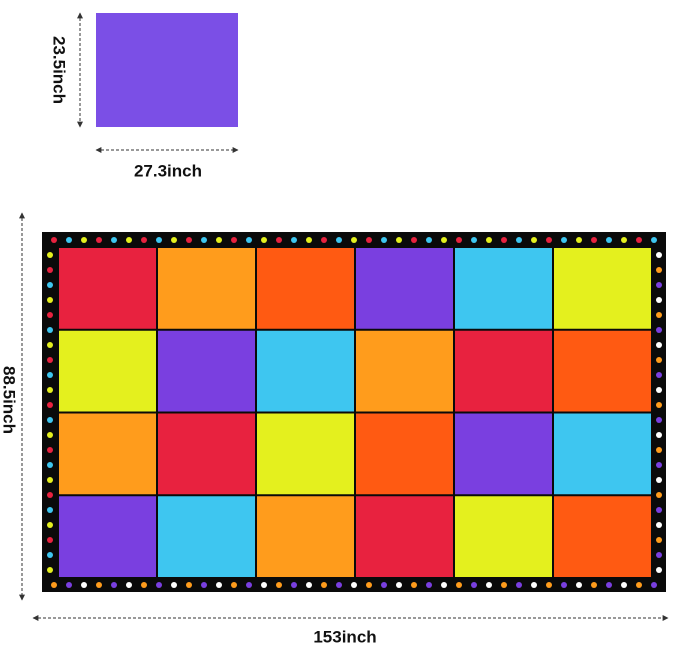  Describe the element at coordinates (168, 170) in the screenshot. I see `tile-width-label: 27.3inch` at that location.